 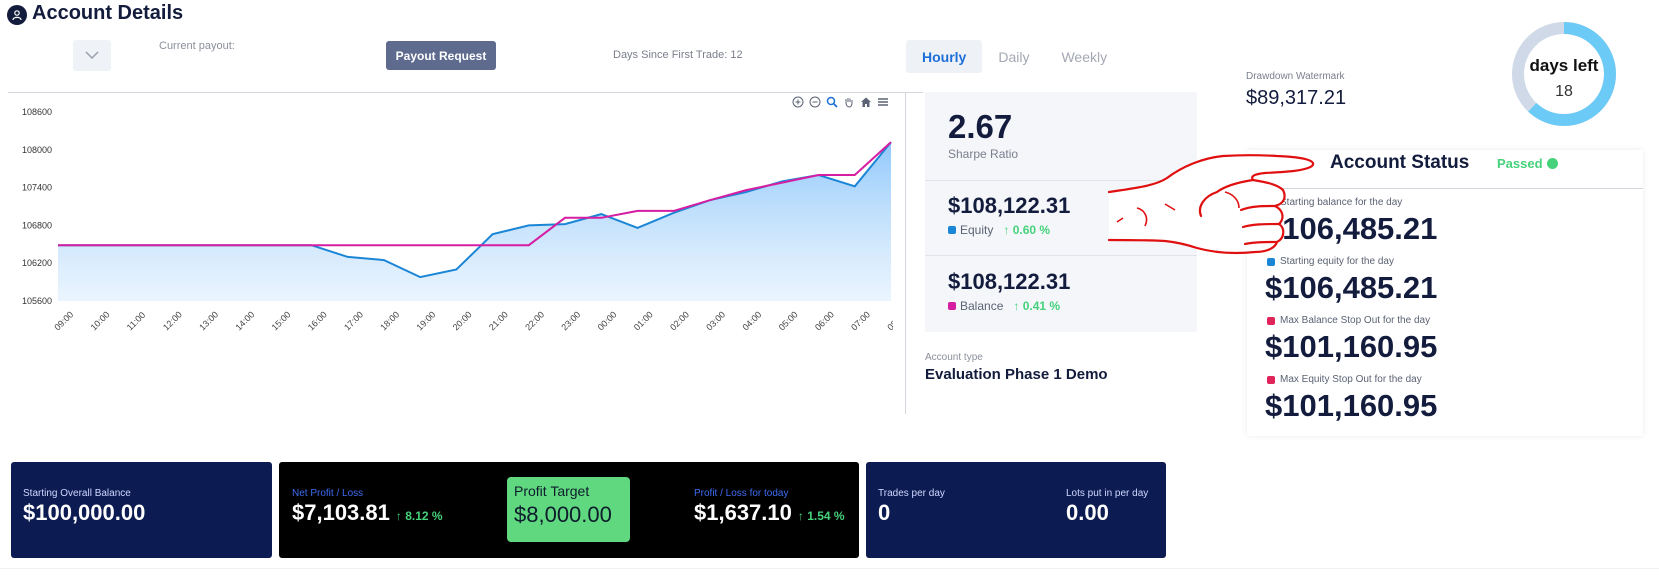 I want to click on balance-legend: Balance ↑ 0.41 %, so click(x=1004, y=306).